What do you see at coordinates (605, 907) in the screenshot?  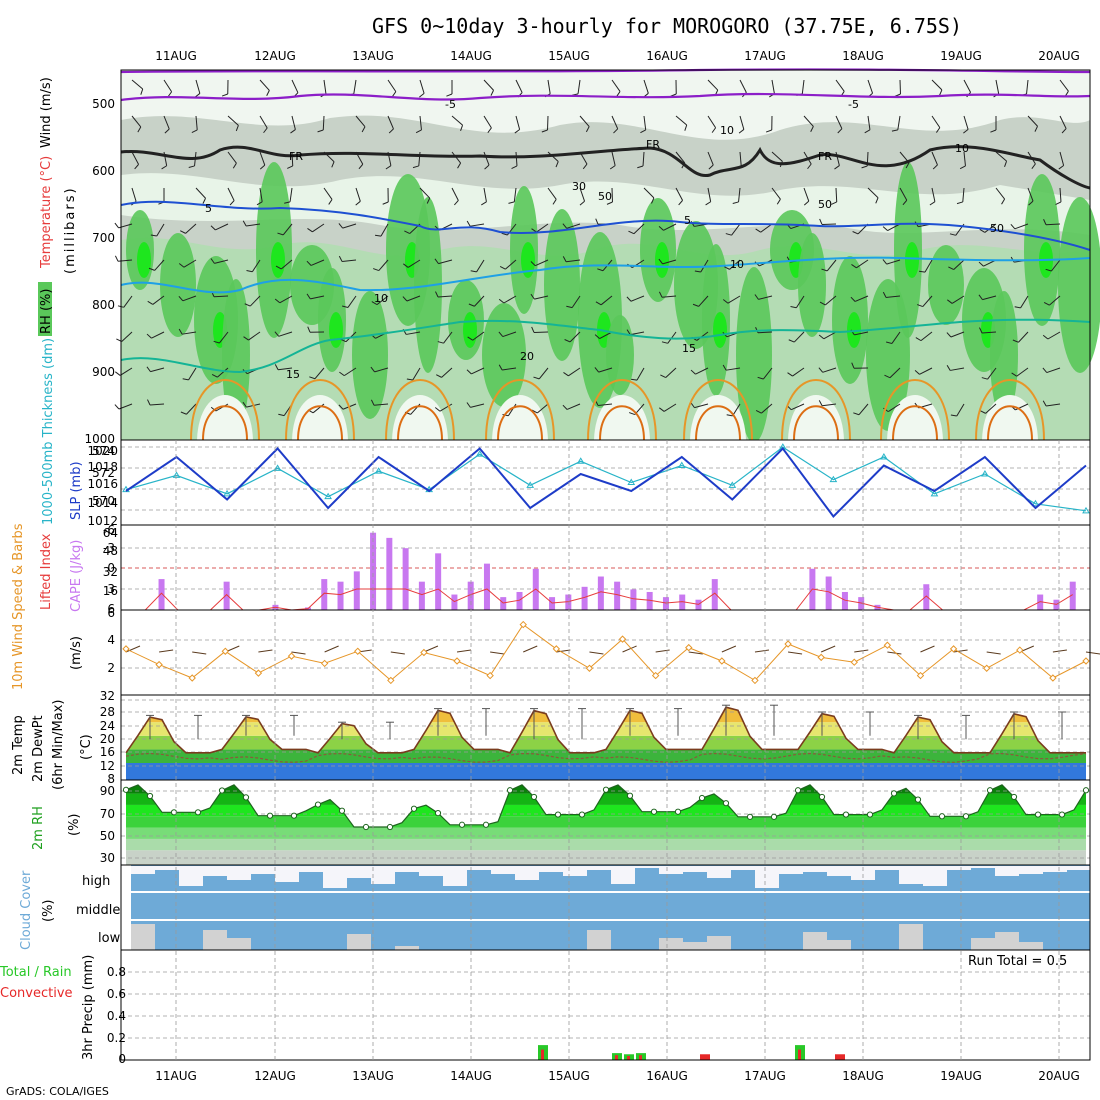 I see `cloud-panel` at bounding box center [605, 907].